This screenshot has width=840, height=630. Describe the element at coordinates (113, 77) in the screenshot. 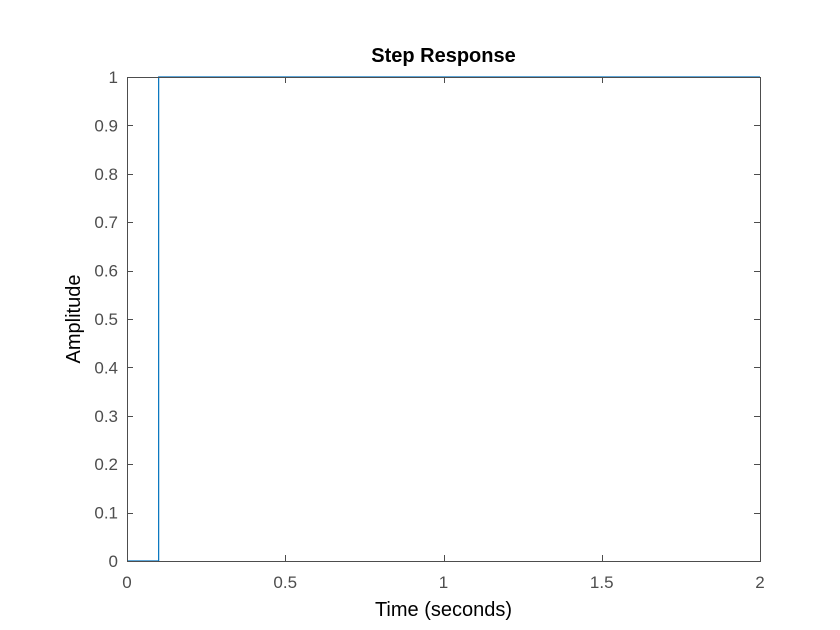

I see `y-tick-label: 1` at that location.